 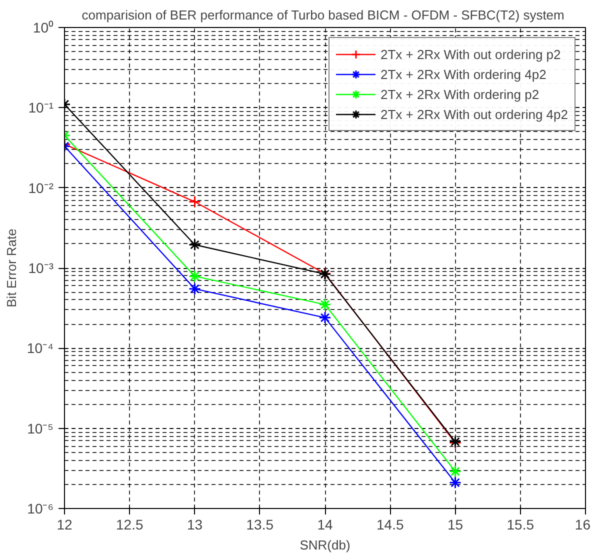 What do you see at coordinates (323, 15) in the screenshot?
I see `chart-title: comparision of BER performance of Turbo based BICM - OFDM - SFBC(T2) system` at bounding box center [323, 15].